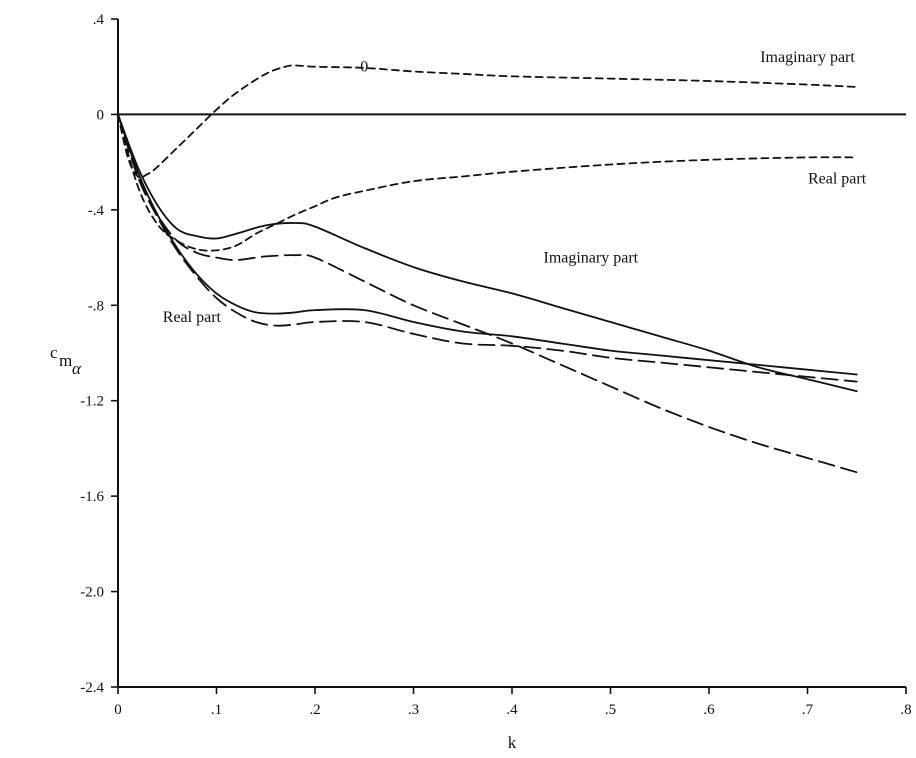 The image size is (916, 758). Describe the element at coordinates (92, 402) in the screenshot. I see `y-tick-label: -1.2` at that location.